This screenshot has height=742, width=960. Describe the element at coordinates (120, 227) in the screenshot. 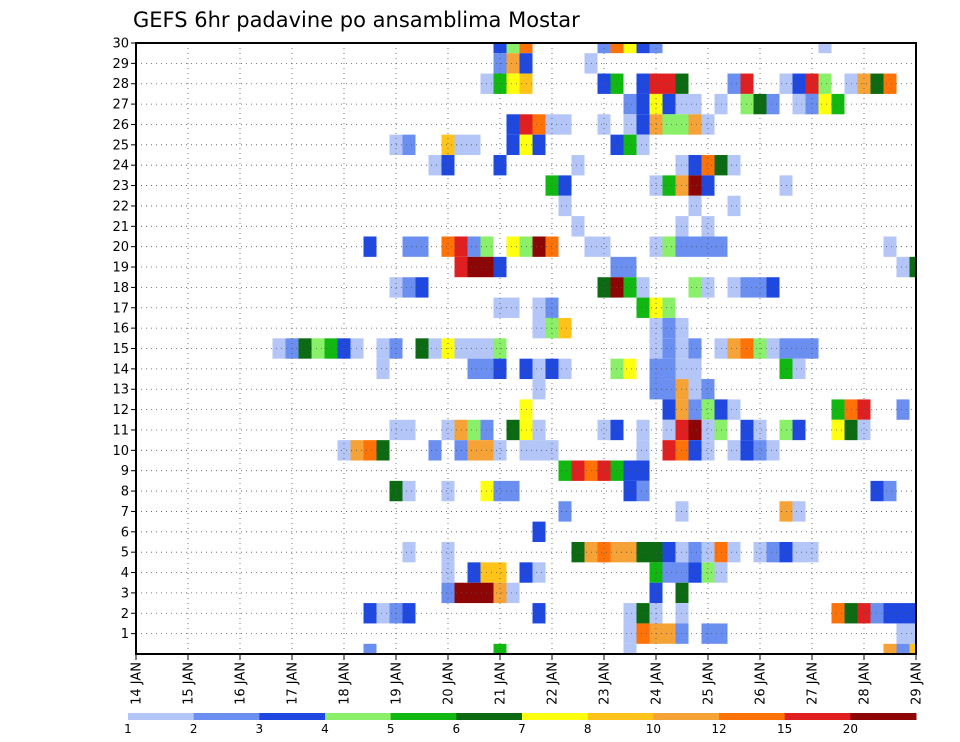

I see `y-tick-label: 21` at that location.